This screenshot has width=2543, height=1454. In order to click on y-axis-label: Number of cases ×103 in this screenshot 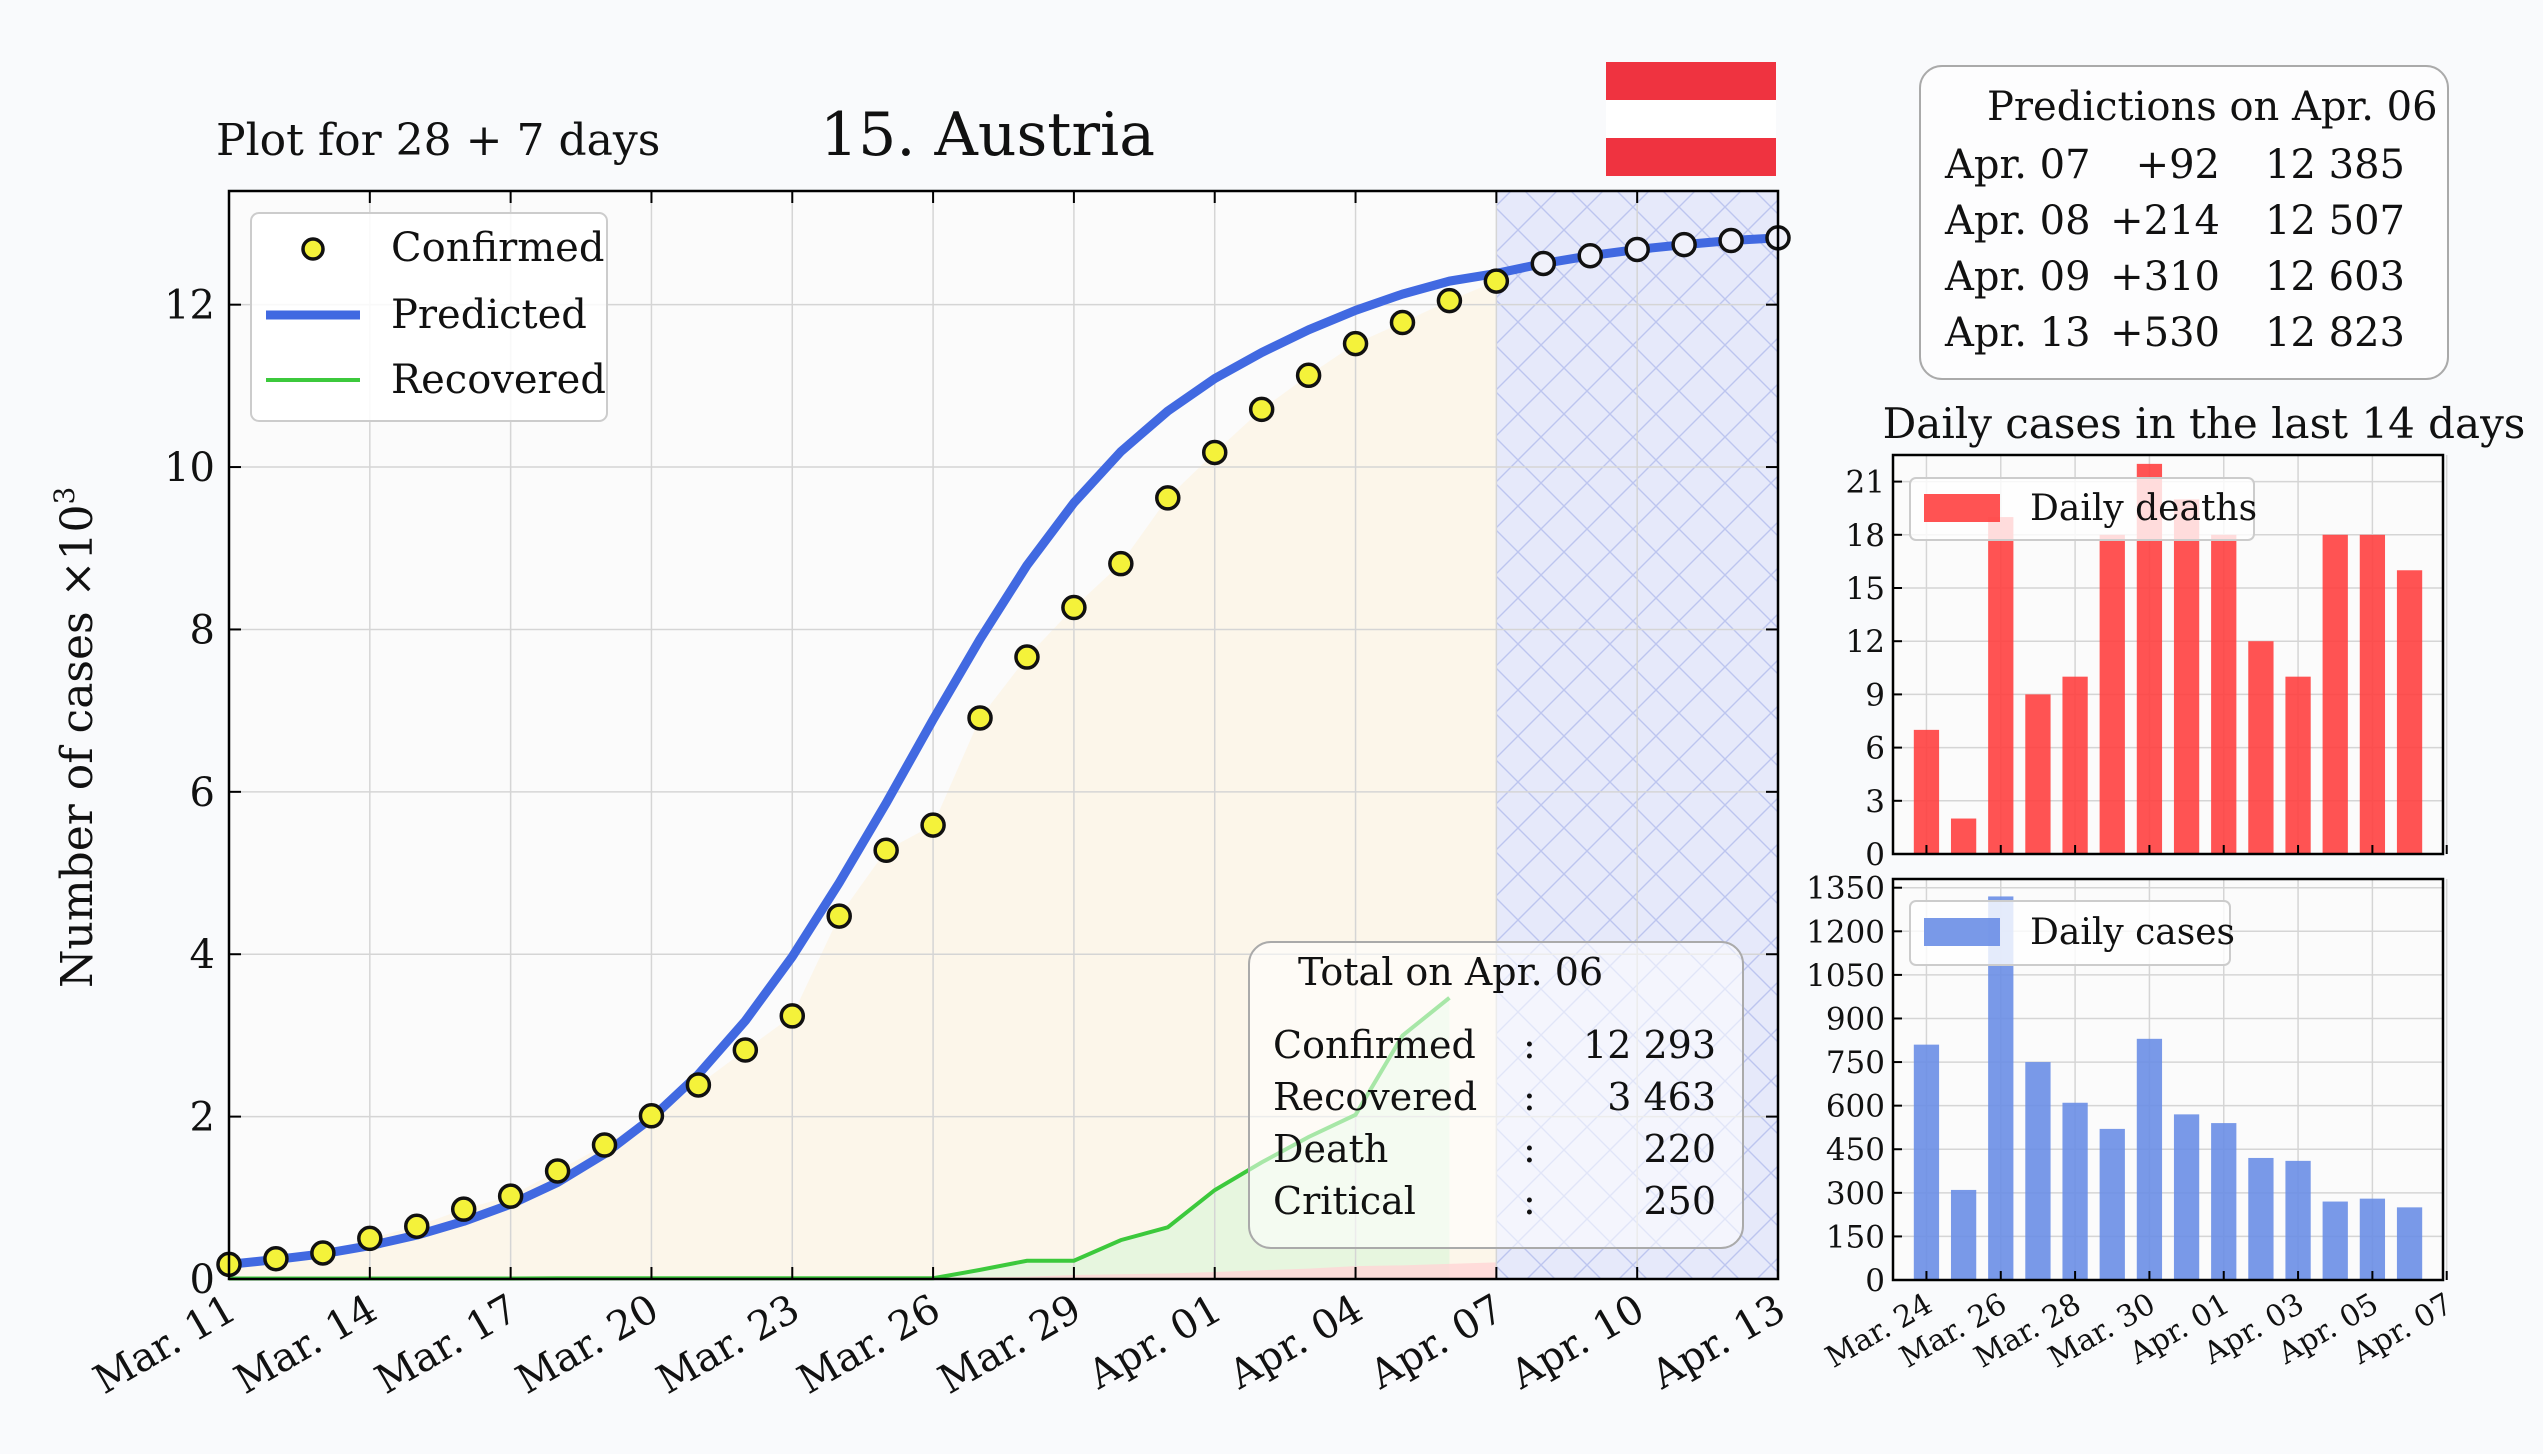, I will do `click(75, 737)`.